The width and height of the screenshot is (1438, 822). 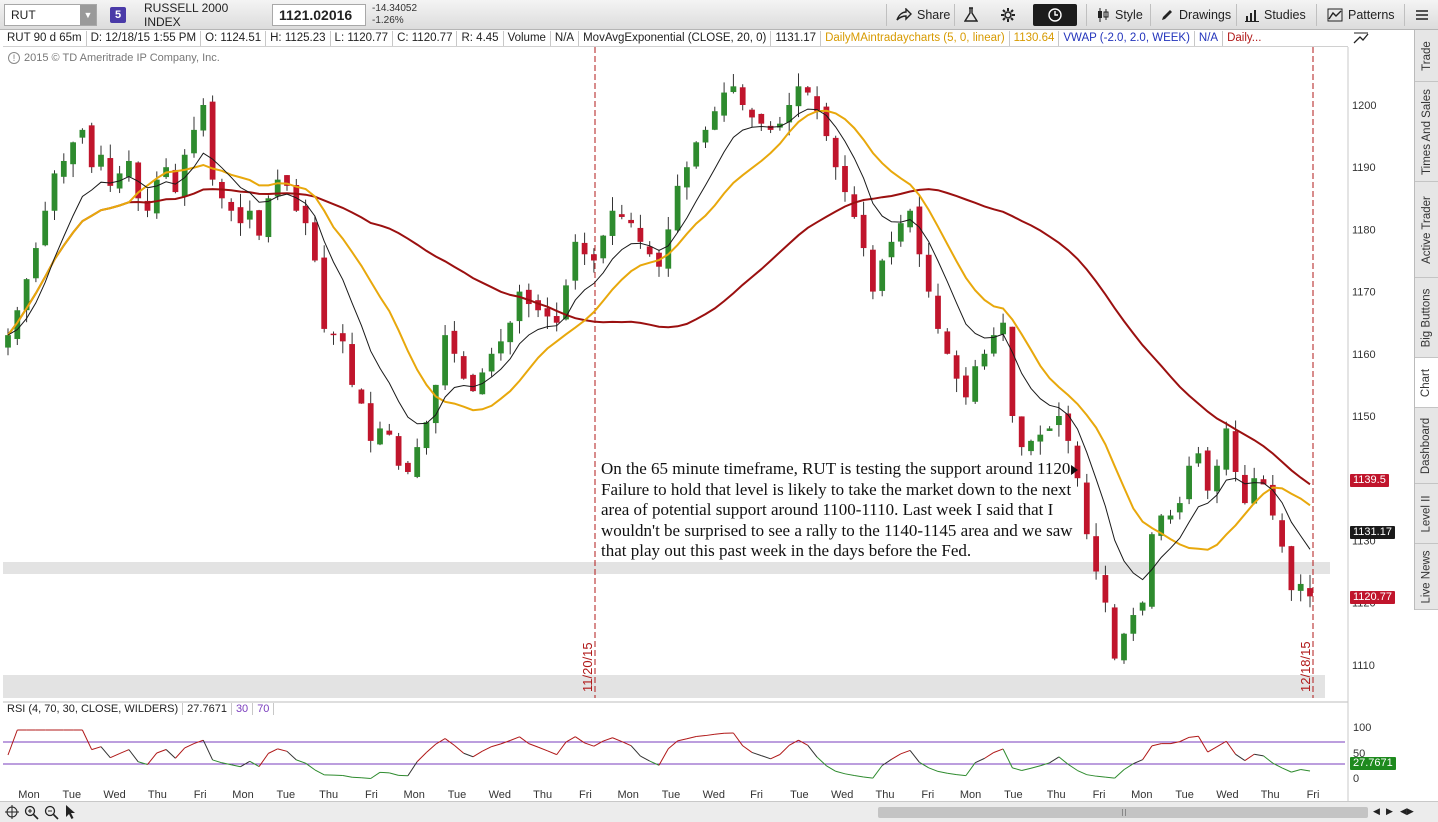 What do you see at coordinates (93, 709) in the screenshot?
I see `rsi-label: RSI (4, 70, 30, CLOSE, WILDERS)` at bounding box center [93, 709].